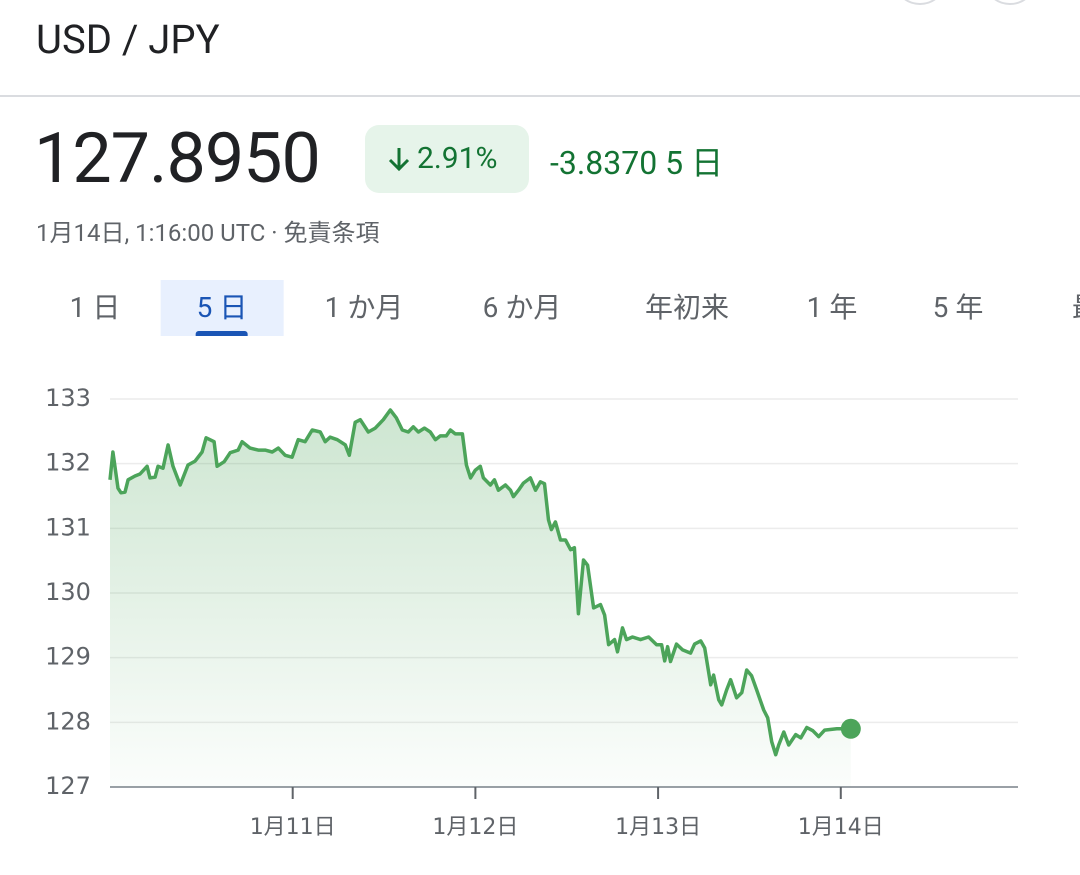 The image size is (1080, 875). I want to click on x-tick-label: 1月11日, so click(293, 827).